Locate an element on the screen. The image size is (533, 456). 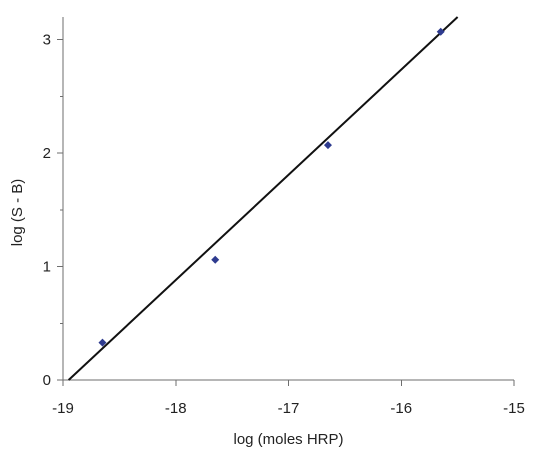
y-tick-label: 2 is located at coordinates (47, 153).